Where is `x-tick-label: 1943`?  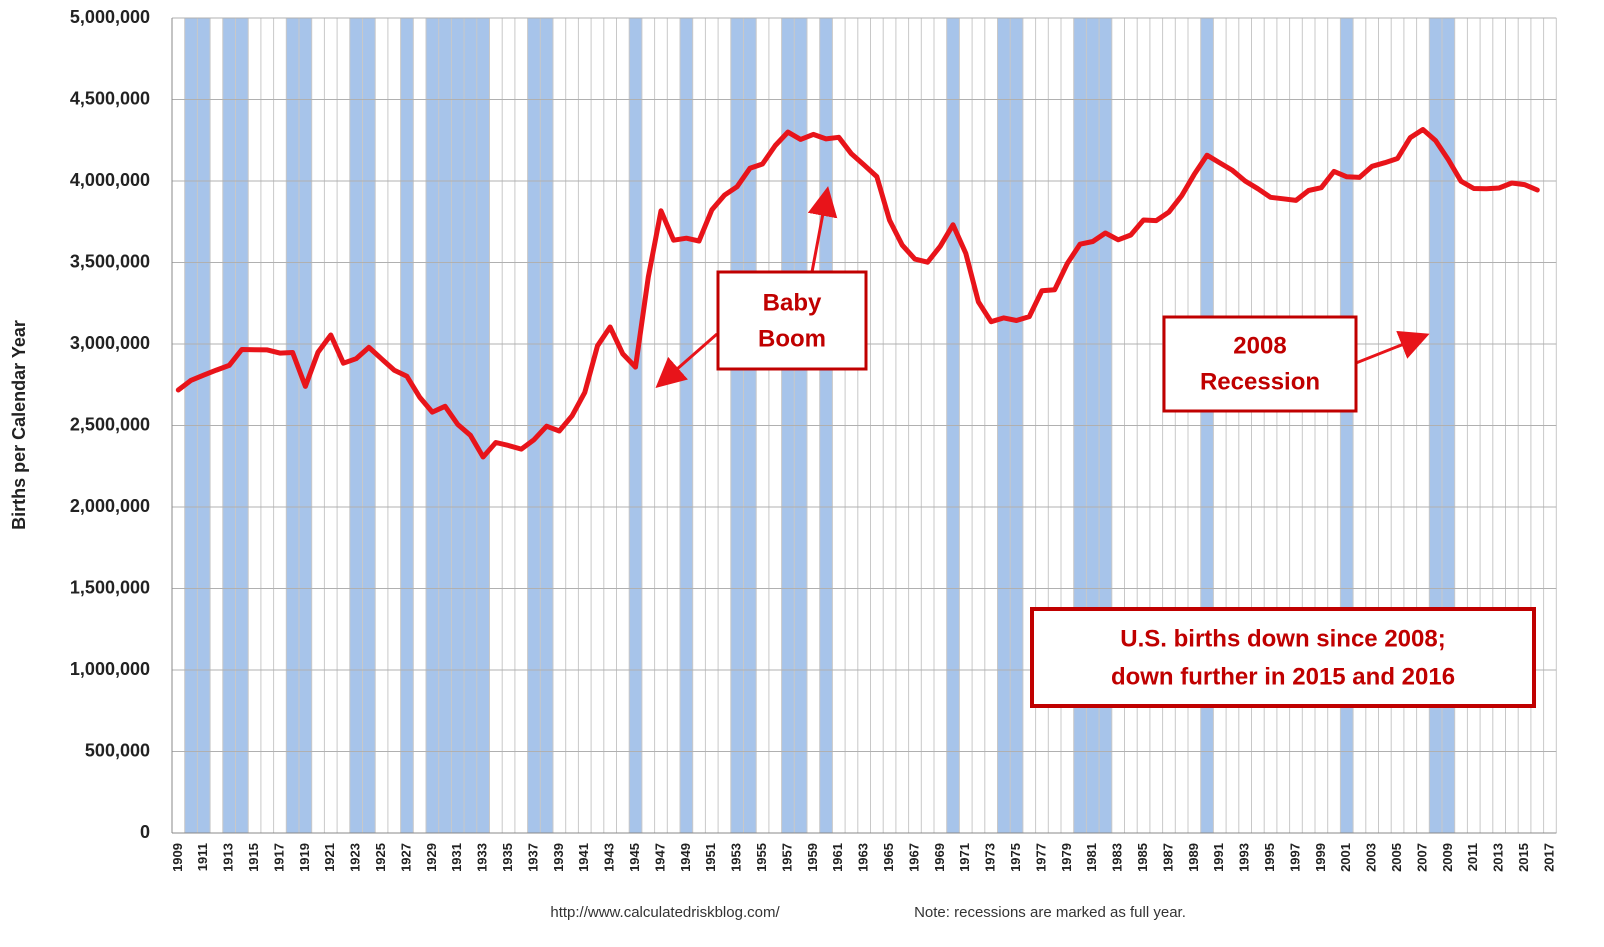
x-tick-label: 1943 is located at coordinates (609, 857).